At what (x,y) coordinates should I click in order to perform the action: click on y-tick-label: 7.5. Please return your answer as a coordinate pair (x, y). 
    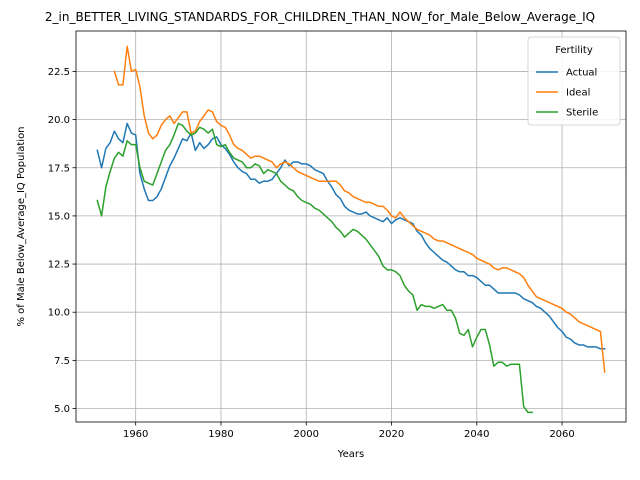
    Looking at the image, I should click on (62, 361).